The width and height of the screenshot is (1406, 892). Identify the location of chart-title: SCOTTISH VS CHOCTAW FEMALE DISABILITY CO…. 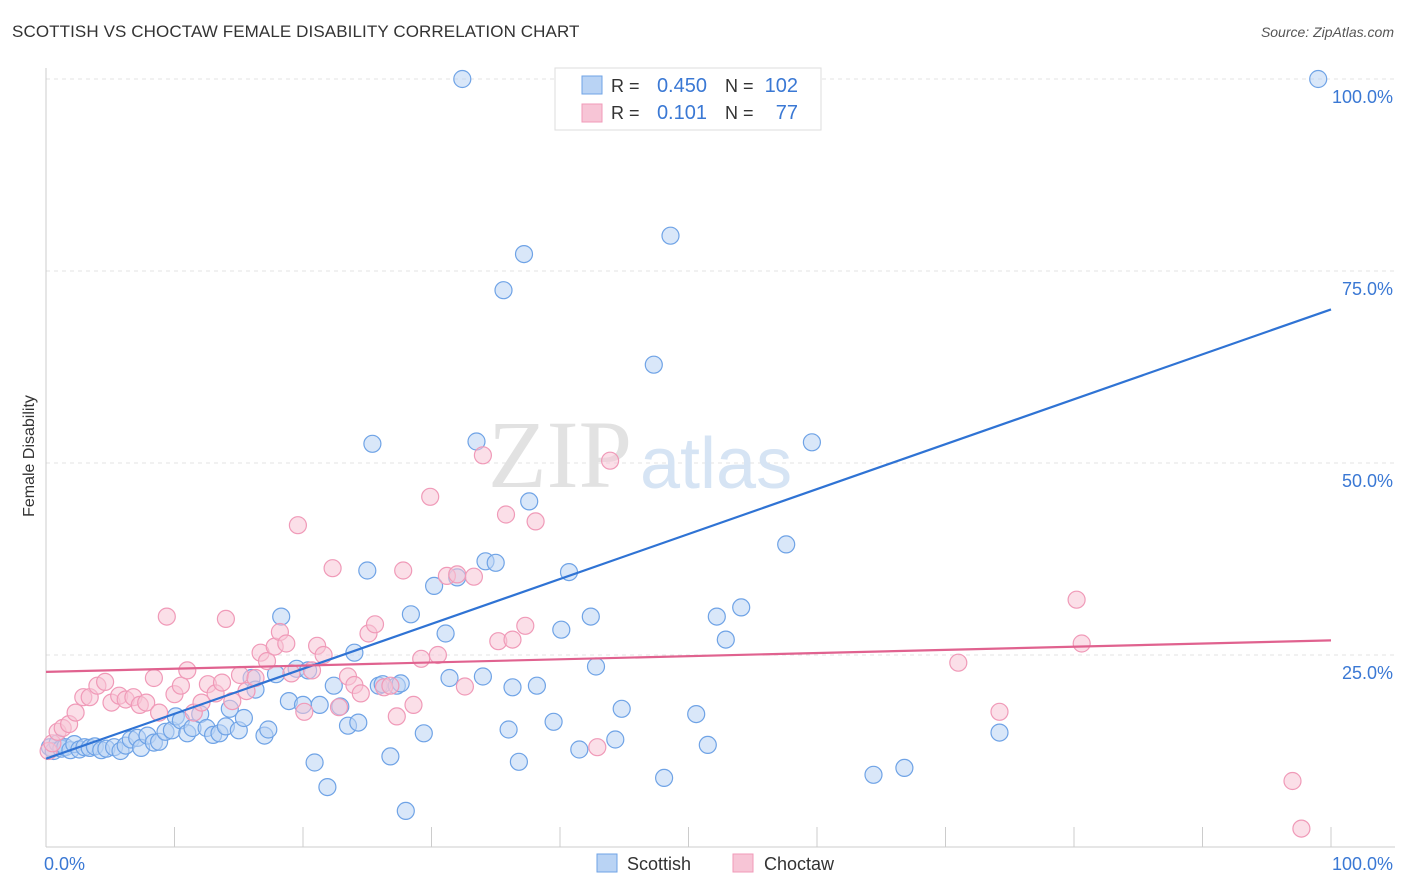
(296, 31).